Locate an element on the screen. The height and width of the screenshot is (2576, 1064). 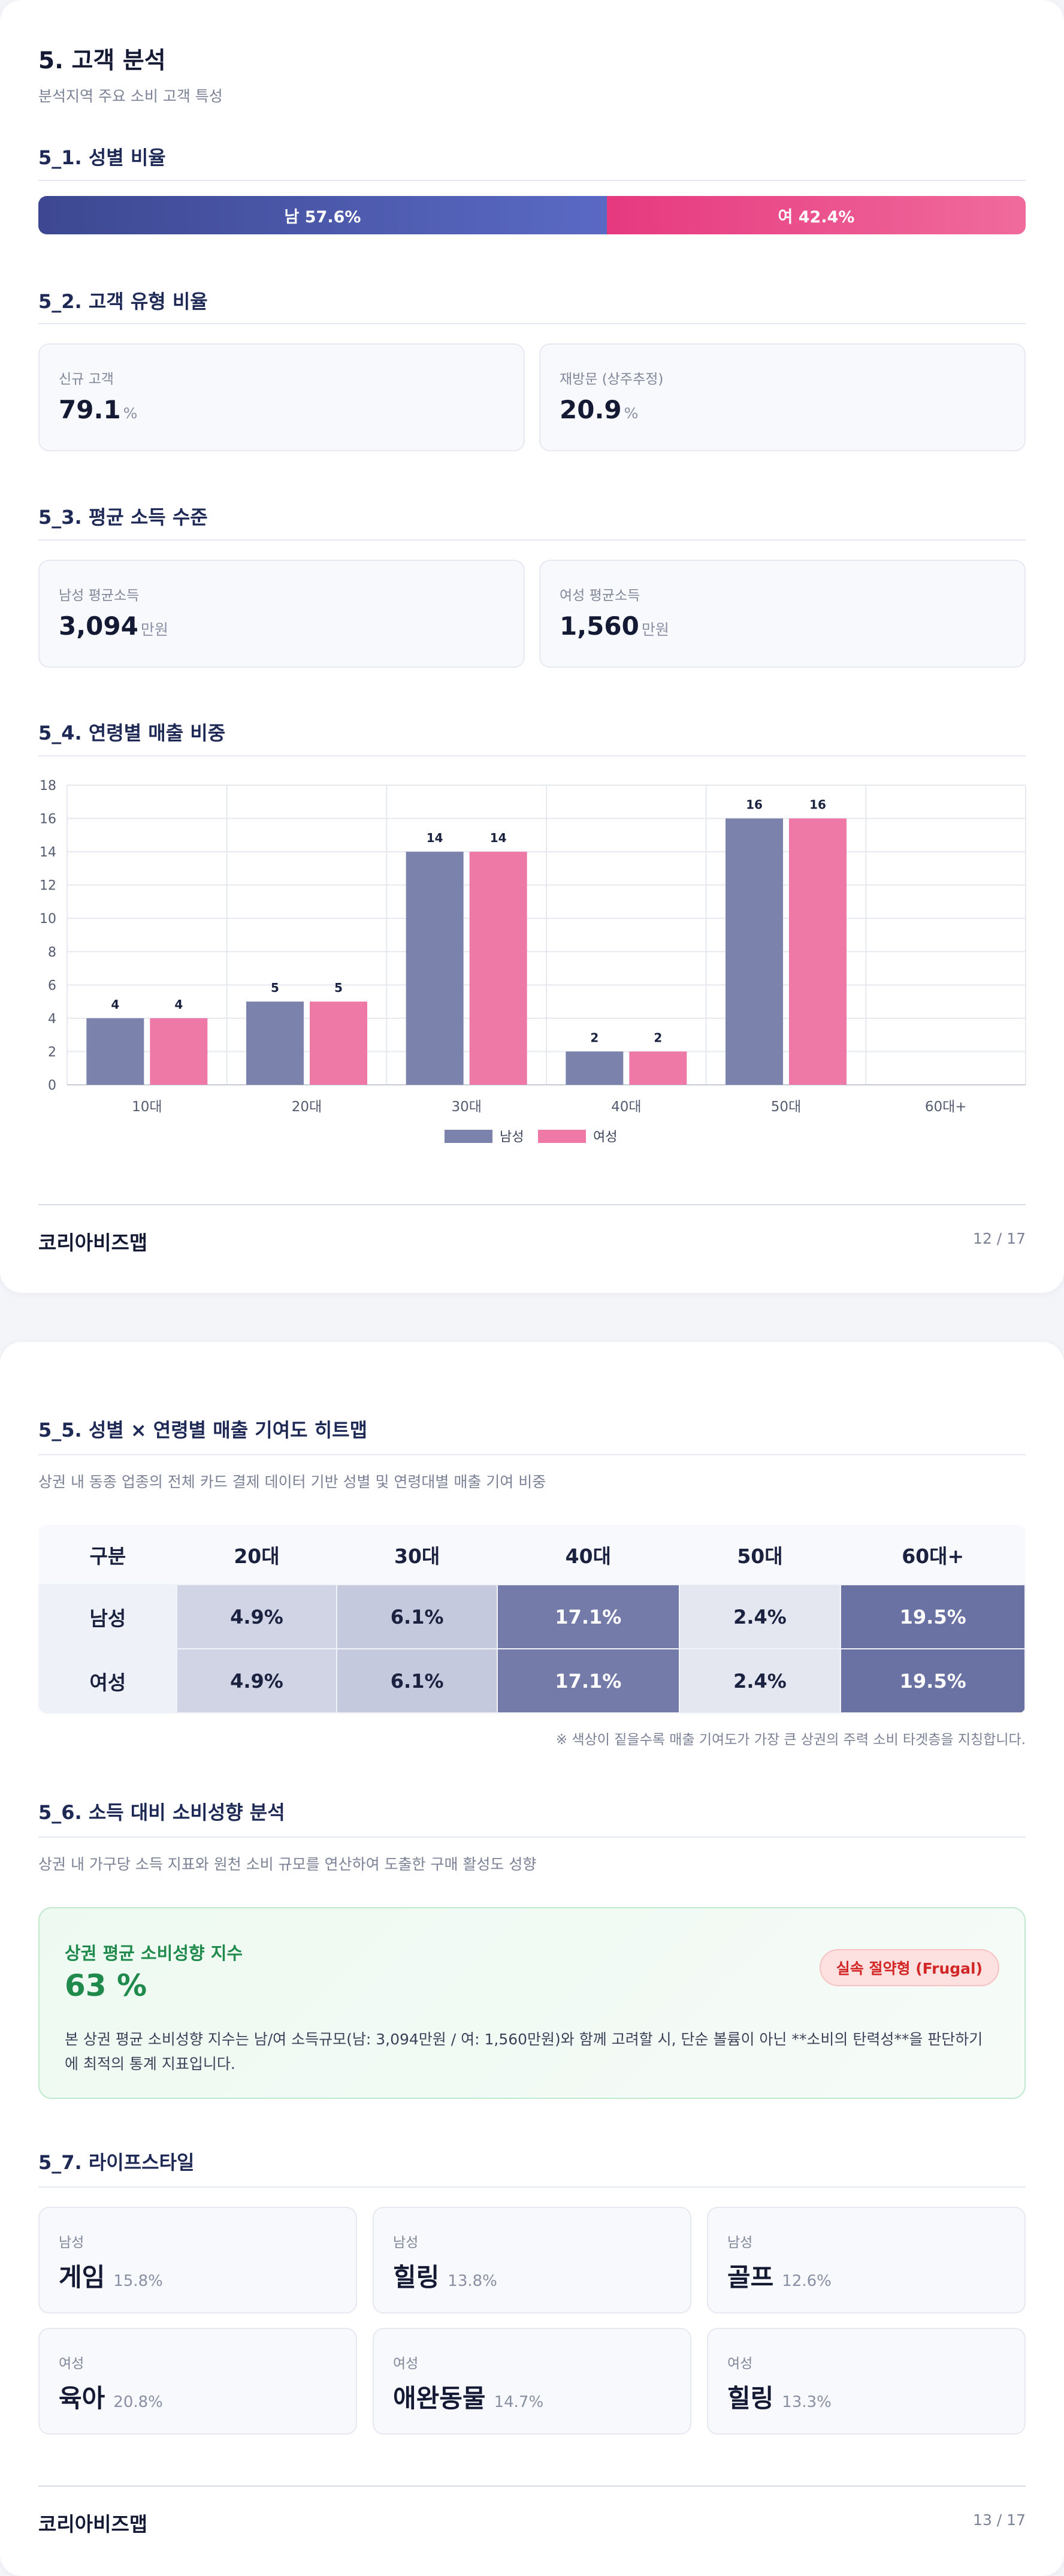
heatmap-header: 60대+ is located at coordinates (933, 1555).